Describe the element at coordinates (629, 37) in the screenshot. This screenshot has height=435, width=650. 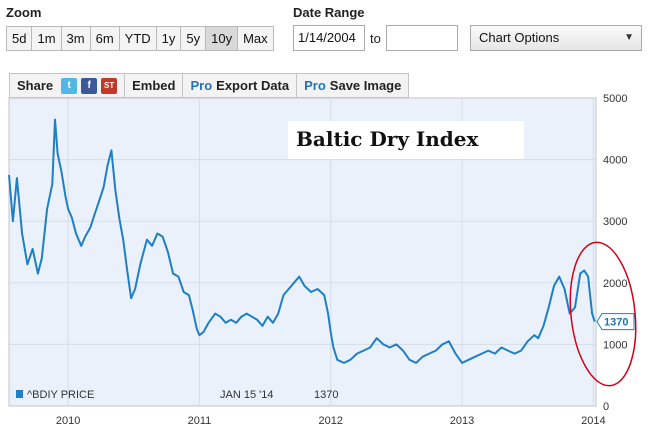
I see `triangle-down-icon: ▼` at that location.